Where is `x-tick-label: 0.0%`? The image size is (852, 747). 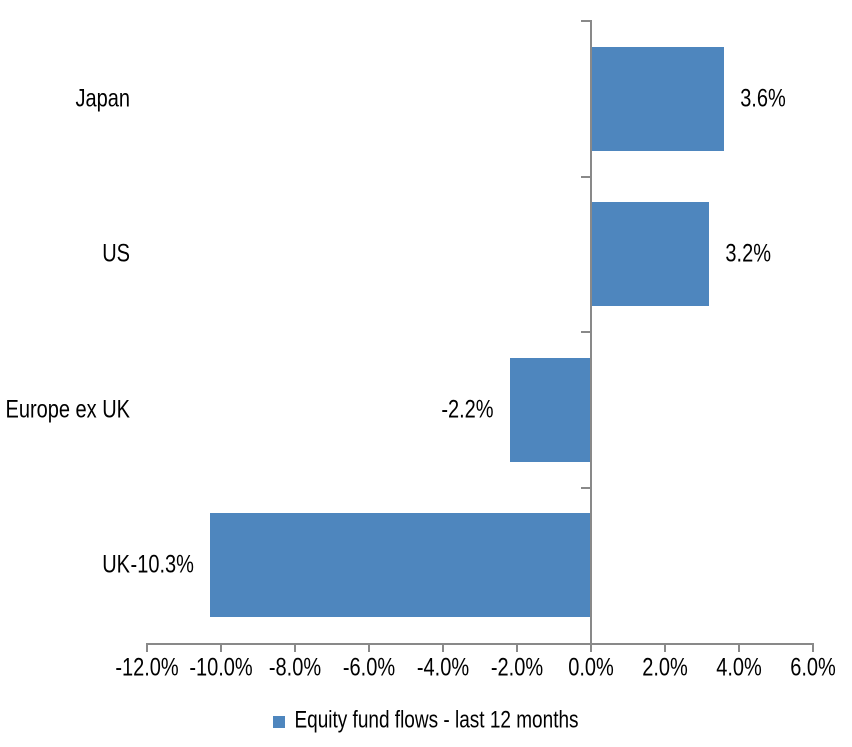
x-tick-label: 0.0% is located at coordinates (591, 668).